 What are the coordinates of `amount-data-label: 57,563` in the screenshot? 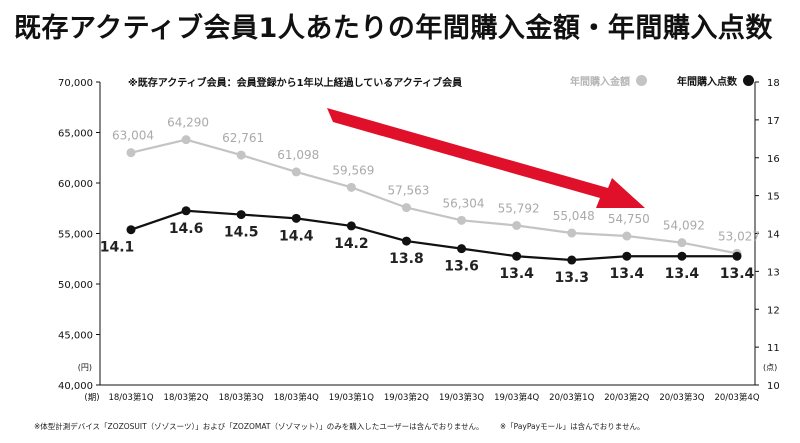 It's located at (408, 191).